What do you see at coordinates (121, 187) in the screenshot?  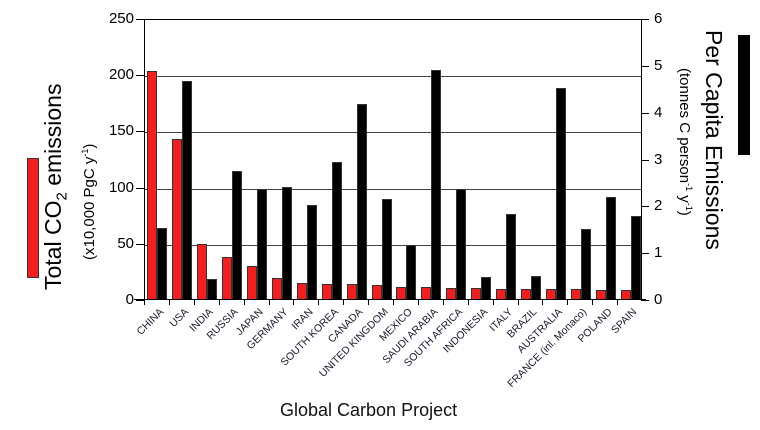 I see `left-tick-label: 100` at bounding box center [121, 187].